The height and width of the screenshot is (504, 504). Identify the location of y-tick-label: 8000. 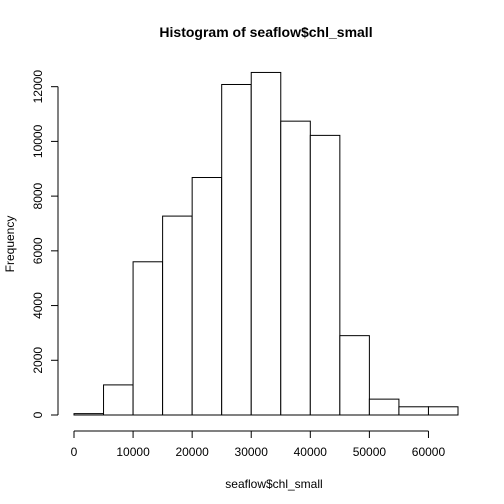
(38, 195).